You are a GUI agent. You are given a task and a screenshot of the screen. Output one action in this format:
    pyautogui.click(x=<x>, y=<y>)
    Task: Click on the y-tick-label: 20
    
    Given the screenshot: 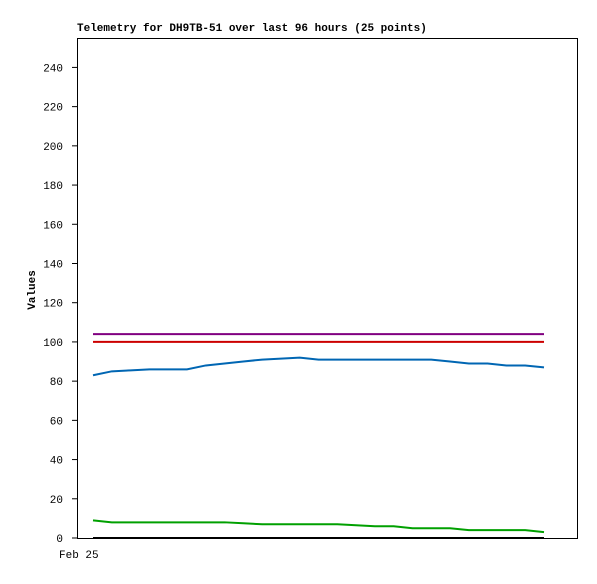 What is the action you would take?
    pyautogui.click(x=56, y=501)
    